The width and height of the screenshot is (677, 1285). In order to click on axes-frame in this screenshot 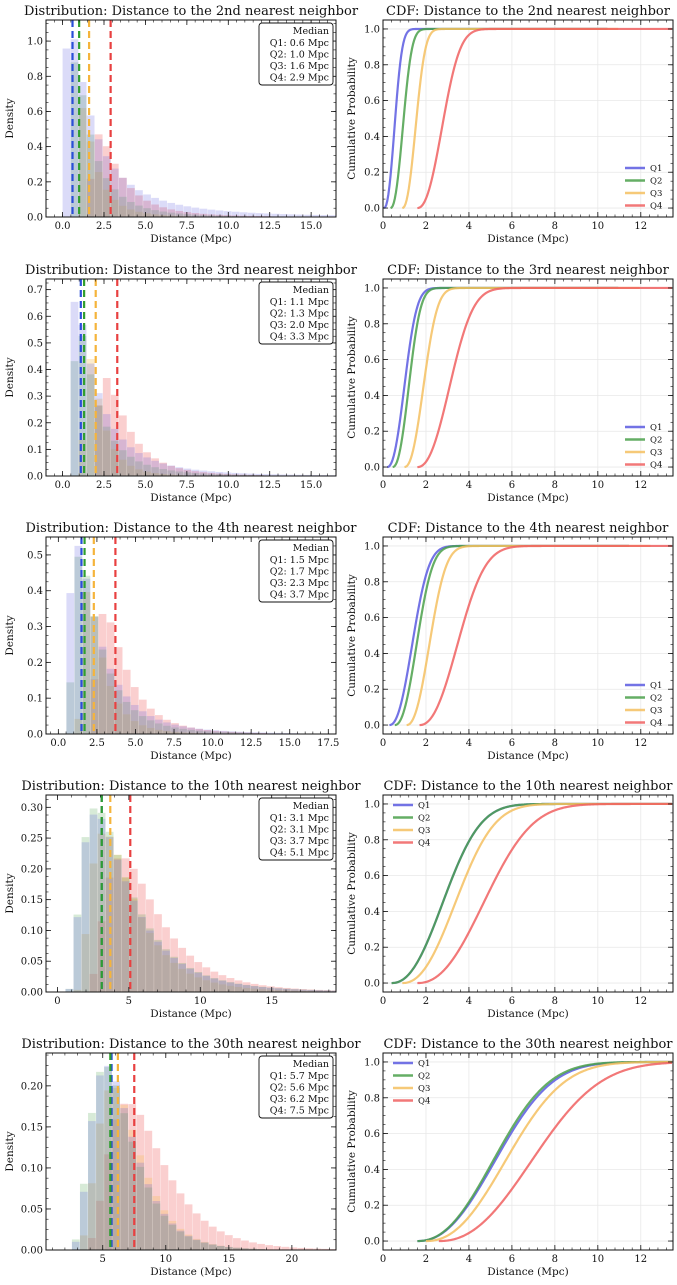, I will do `click(528, 893)`.